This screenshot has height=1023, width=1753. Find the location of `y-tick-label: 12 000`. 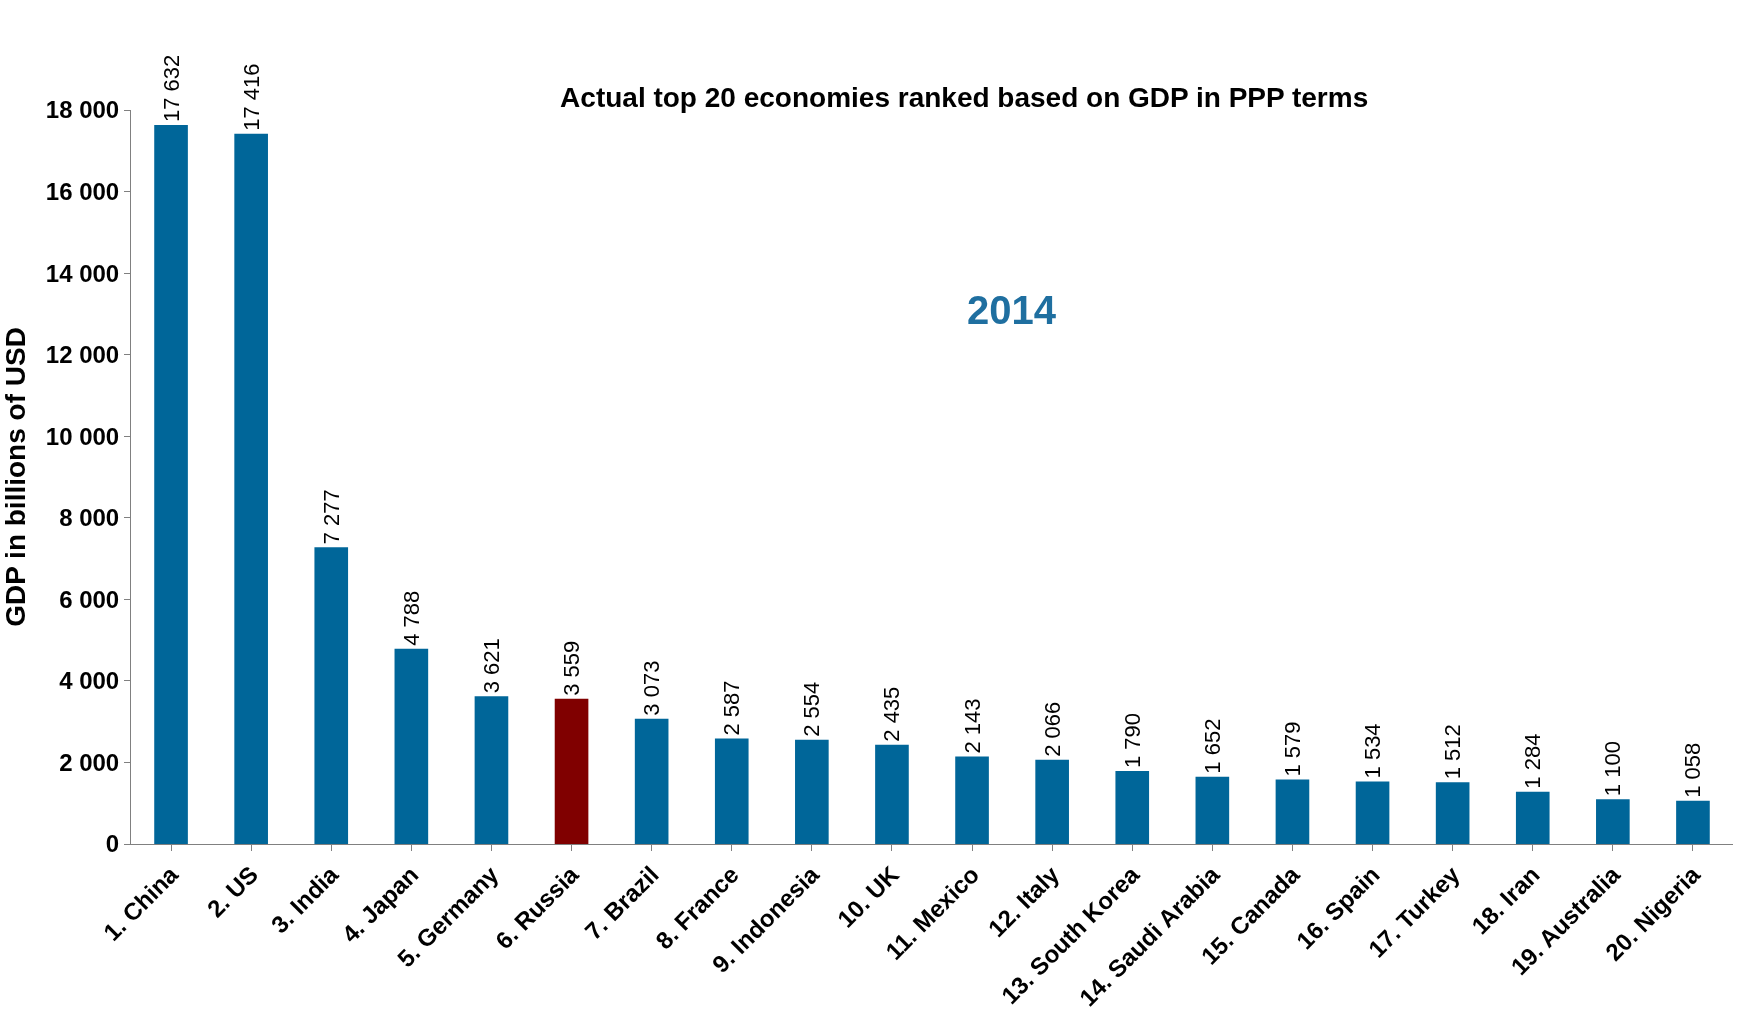

y-tick-label: 12 000 is located at coordinates (82, 355).